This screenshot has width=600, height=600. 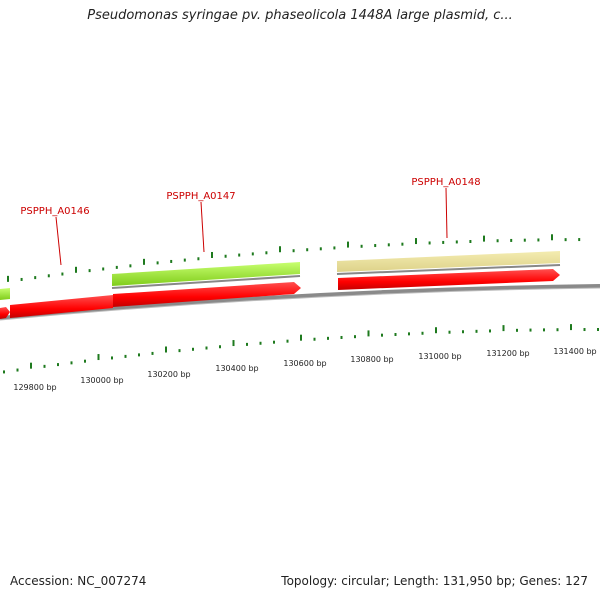 I want to click on gene-label-a0148: PSPPH_A0148, so click(x=445, y=182).